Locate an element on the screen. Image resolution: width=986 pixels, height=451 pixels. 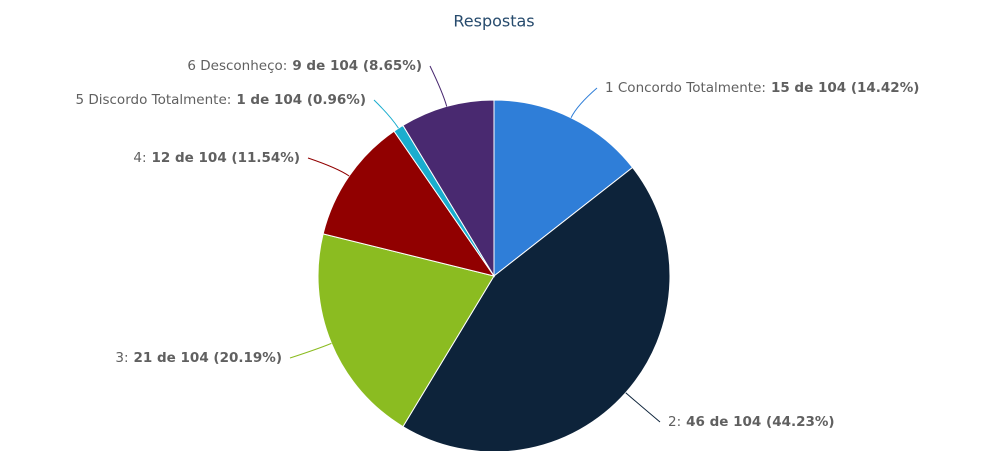
value-label: 1 de 104 (0.96%) is located at coordinates (301, 100).